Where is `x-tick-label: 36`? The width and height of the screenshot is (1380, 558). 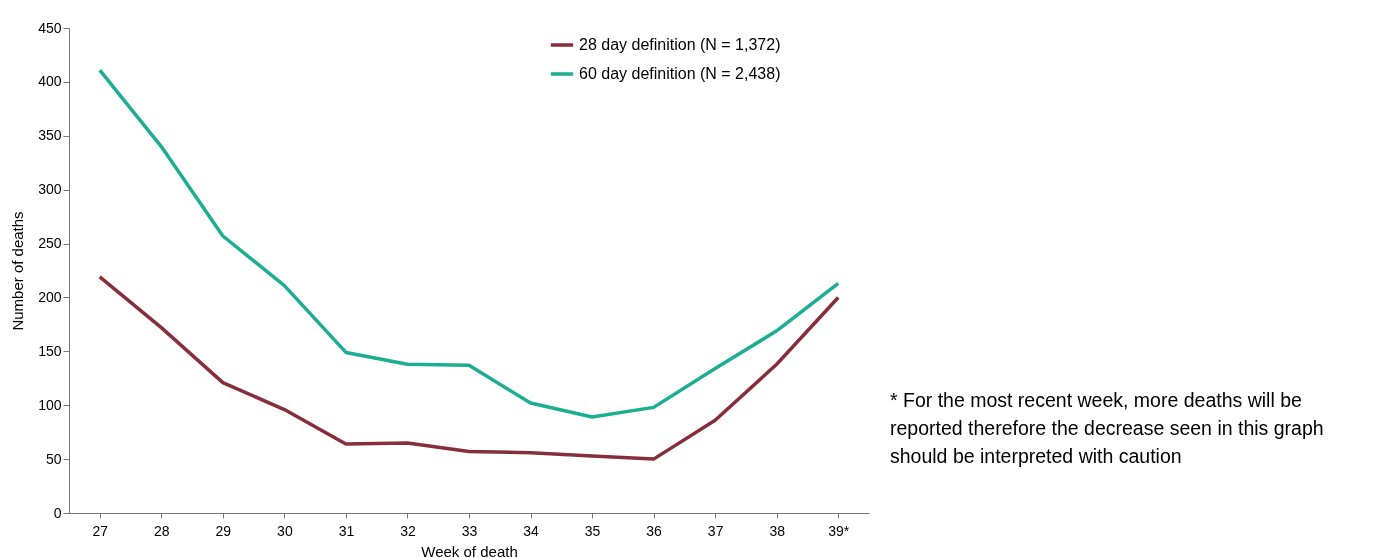 x-tick-label: 36 is located at coordinates (654, 530).